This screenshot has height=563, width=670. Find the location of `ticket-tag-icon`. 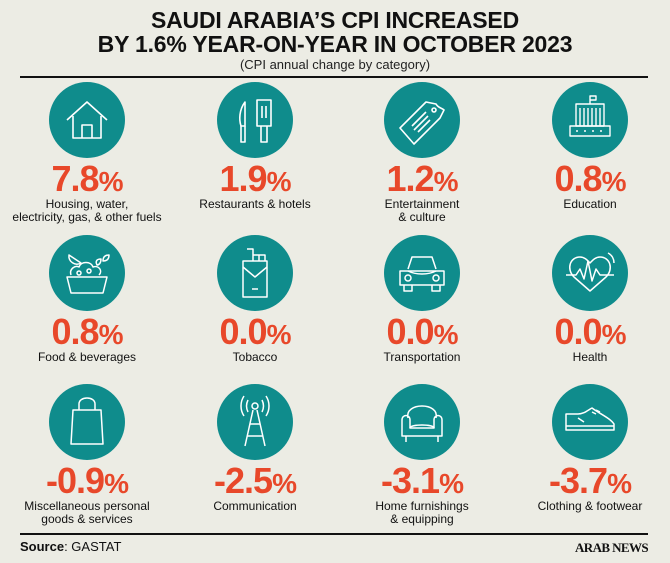

ticket-tag-icon is located at coordinates (422, 120).